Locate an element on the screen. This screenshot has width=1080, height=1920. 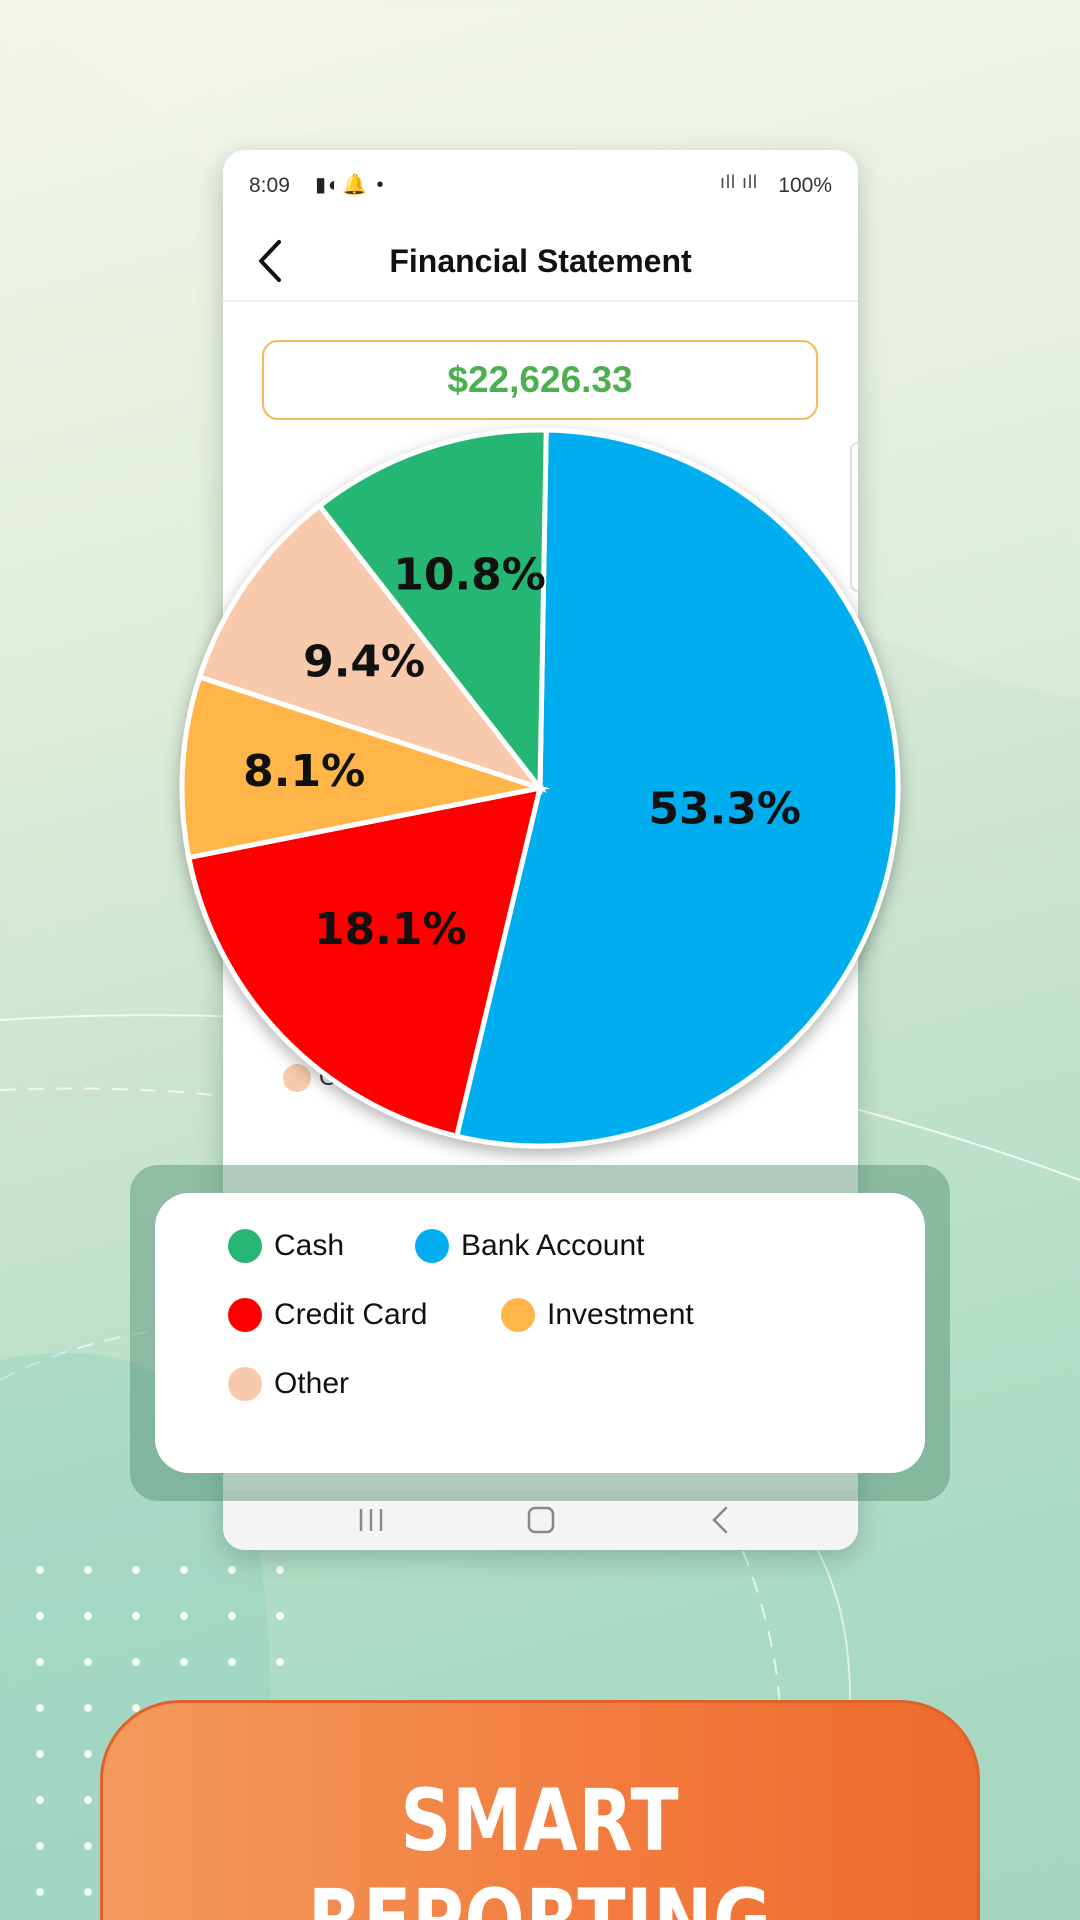
signal-icon: ıll ıll is located at coordinates (739, 182).